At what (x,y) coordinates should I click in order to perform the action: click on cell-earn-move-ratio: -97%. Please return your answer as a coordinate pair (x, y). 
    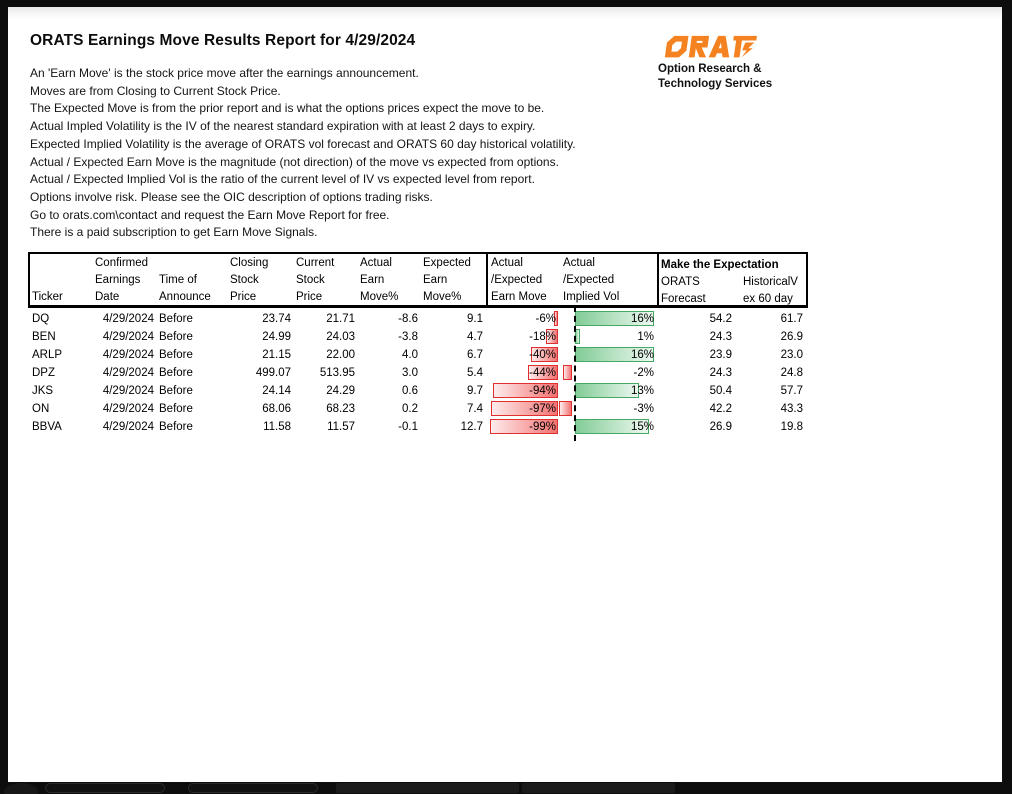
    Looking at the image, I should click on (522, 409).